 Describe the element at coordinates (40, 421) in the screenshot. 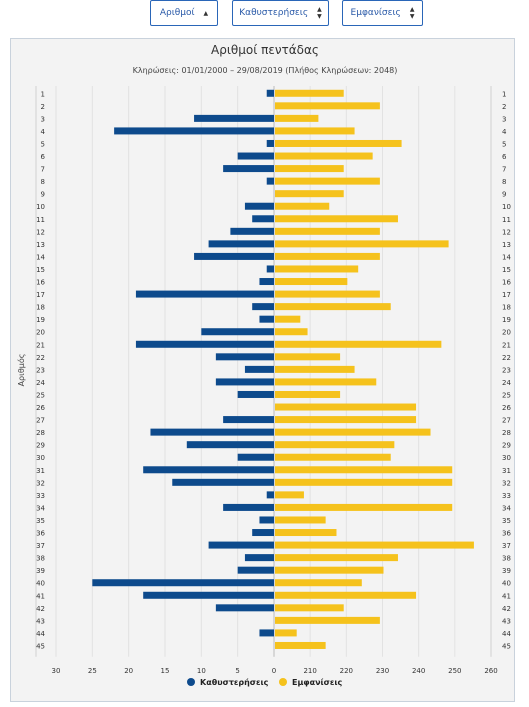

I see `category-label-left: 27` at that location.